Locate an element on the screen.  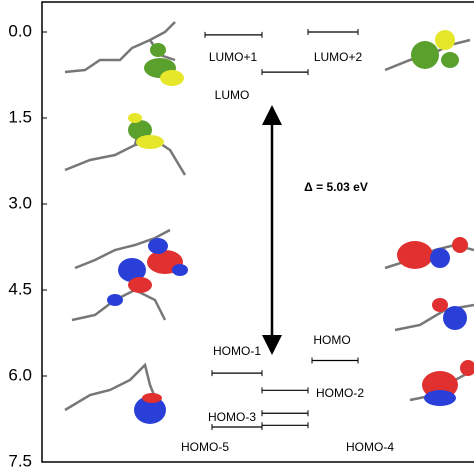
y-tick-label: 6.0 is located at coordinates (20, 374).